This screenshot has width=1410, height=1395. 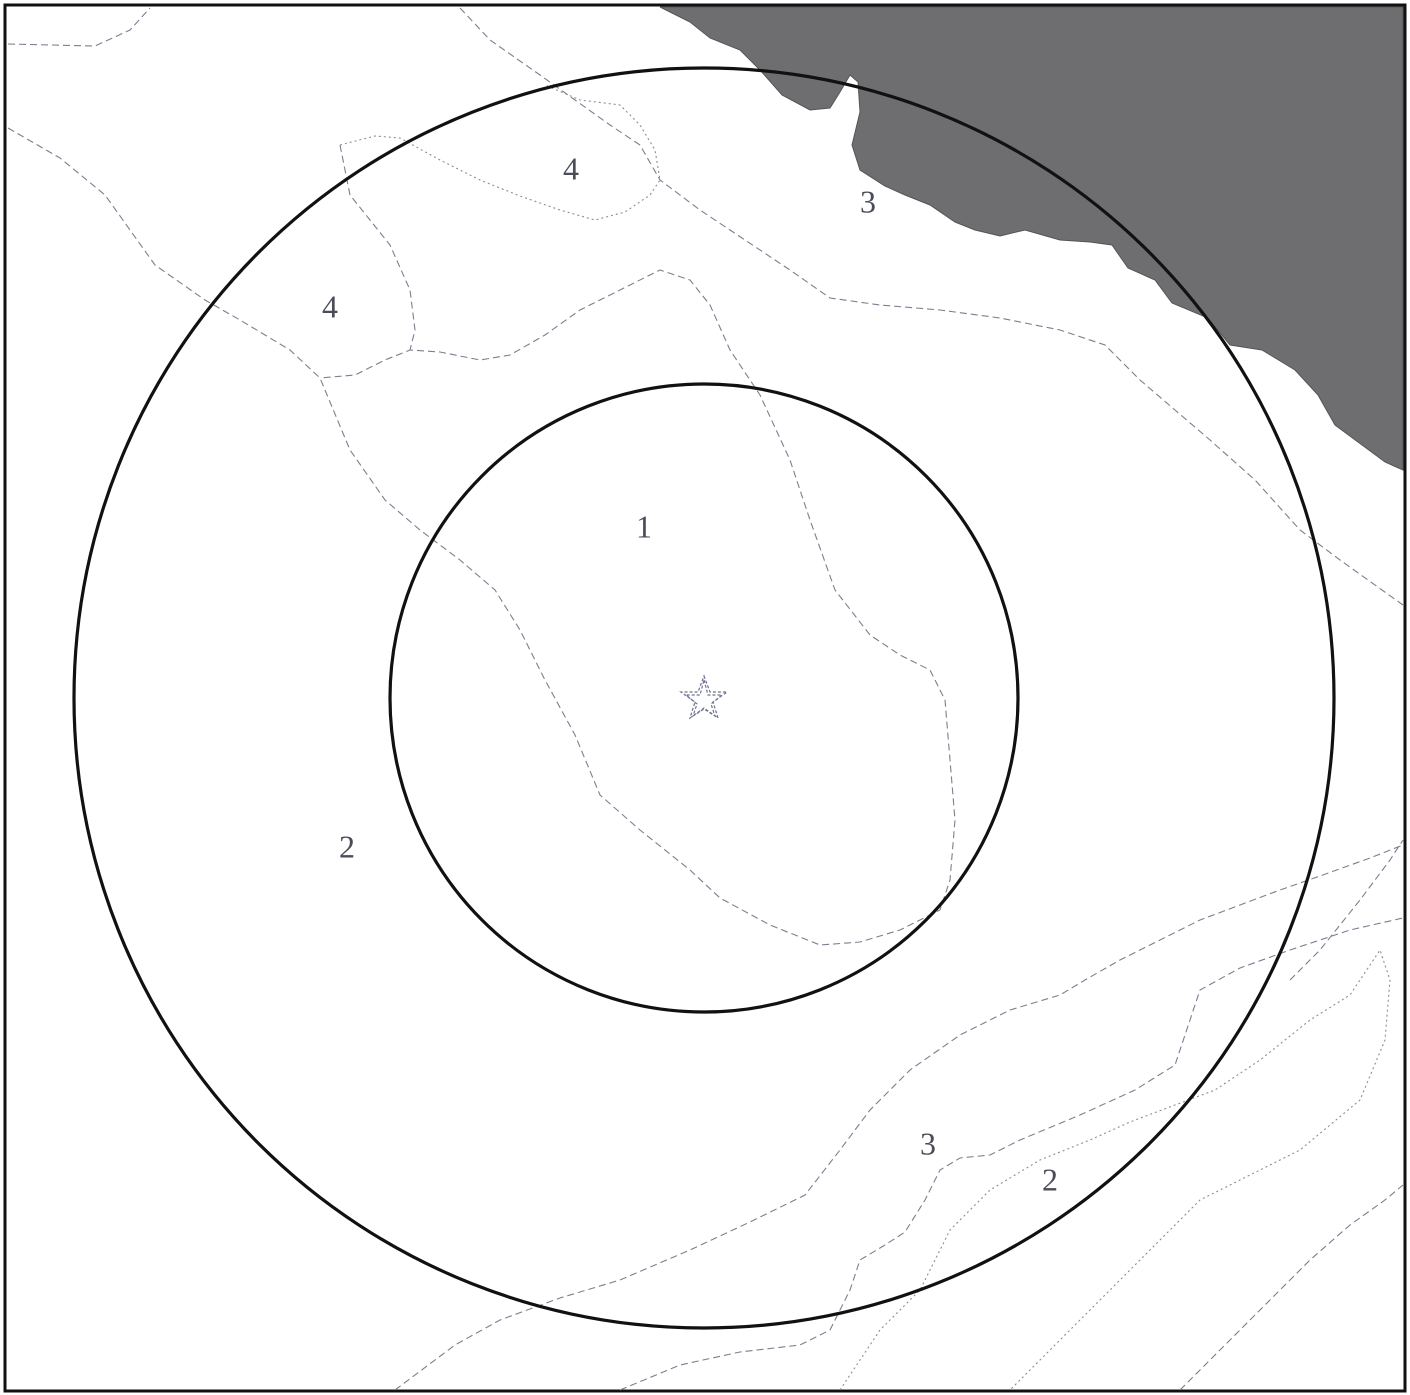 What do you see at coordinates (347, 846) in the screenshot?
I see `zone-label-west: 2` at bounding box center [347, 846].